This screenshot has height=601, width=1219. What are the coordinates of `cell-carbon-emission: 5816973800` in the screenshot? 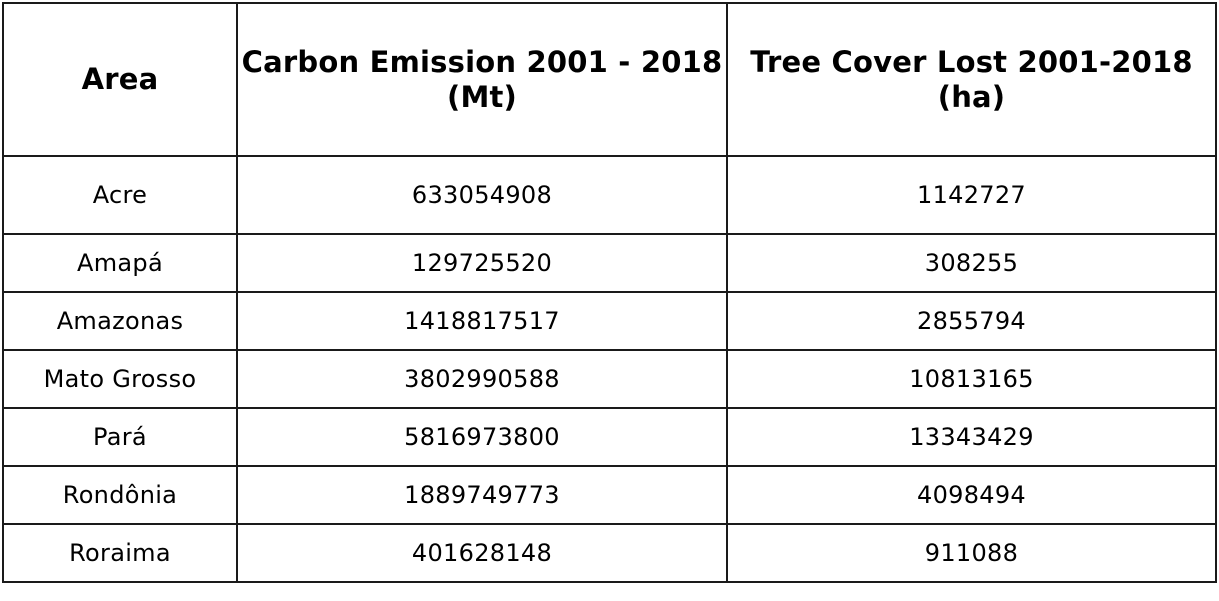 It's located at (482, 437).